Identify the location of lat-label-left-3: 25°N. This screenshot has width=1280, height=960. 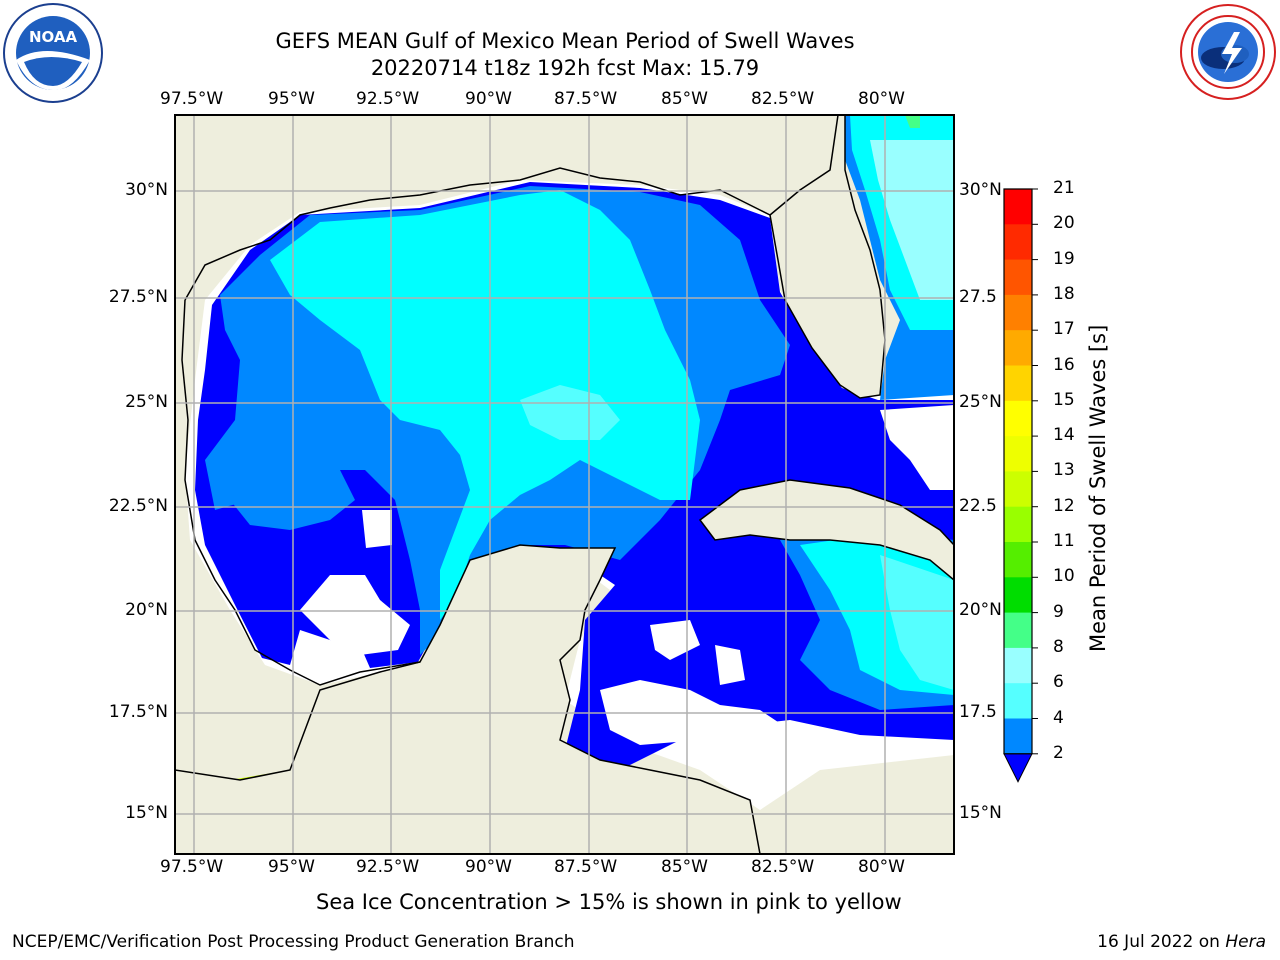
(146, 402).